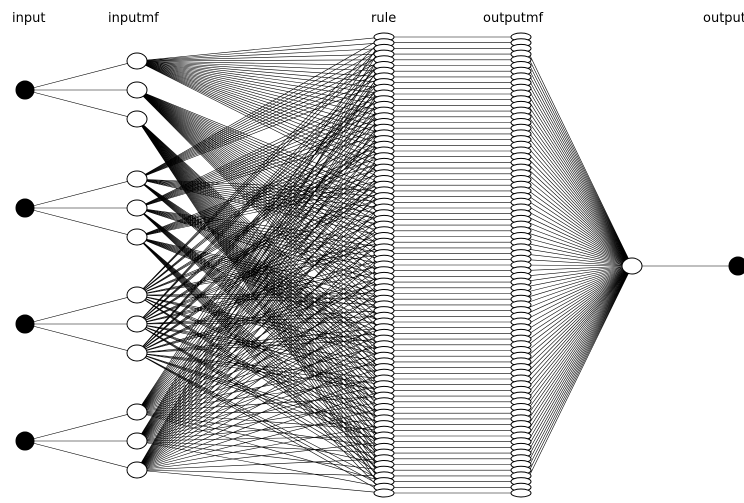  Describe the element at coordinates (383, 18) in the screenshot. I see `layer-label-rule: rule` at that location.